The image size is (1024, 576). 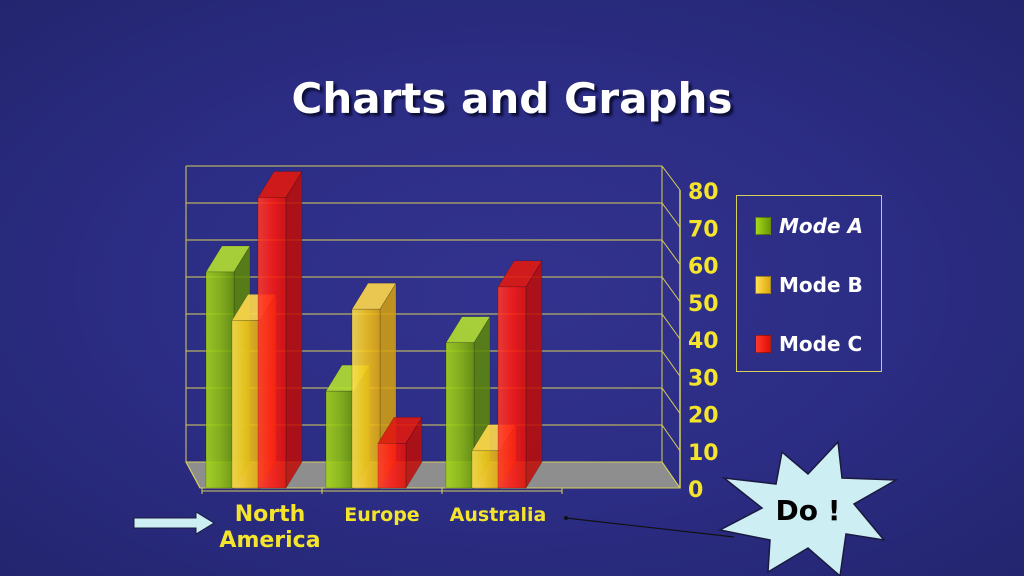 I want to click on legend-swatch-mode-a, so click(x=763, y=226).